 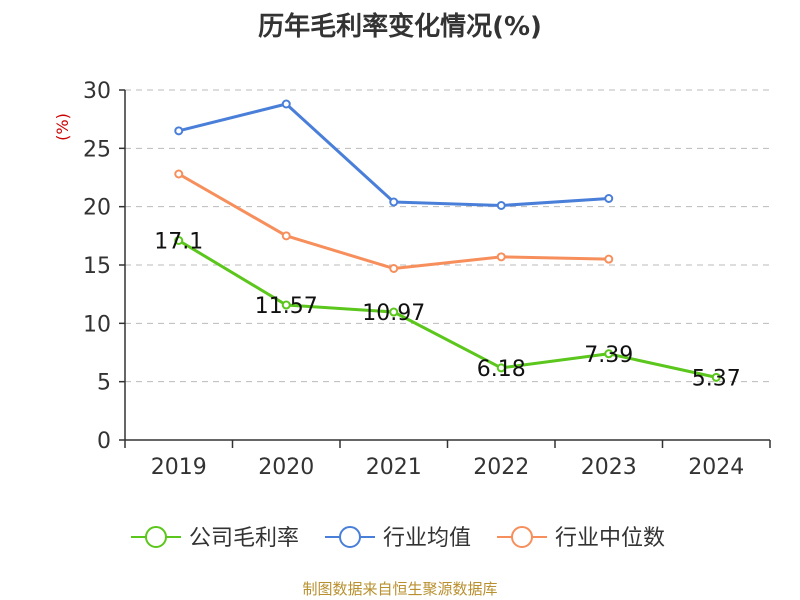 I want to click on legend-label: 公司毛利率, so click(x=244, y=538).